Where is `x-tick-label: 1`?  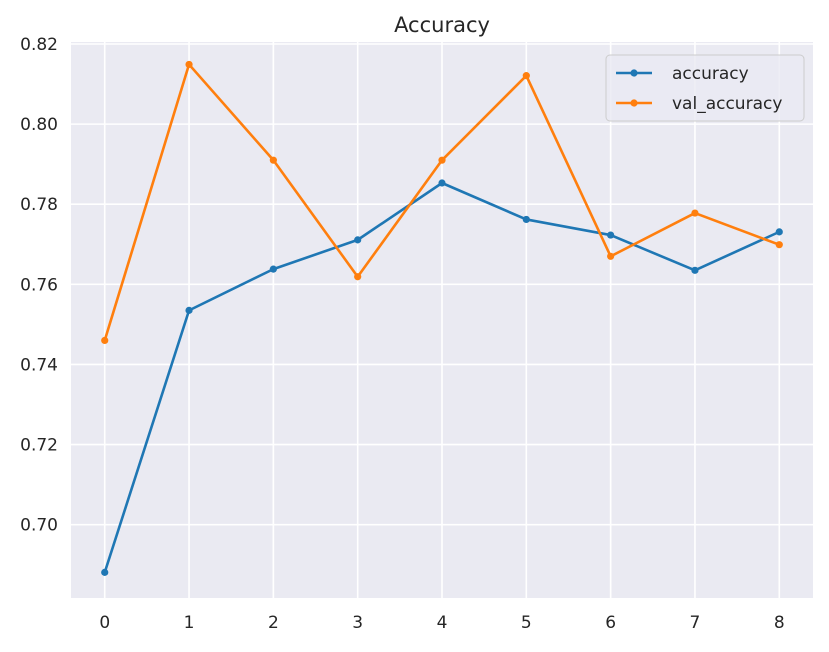
x-tick-label: 1 is located at coordinates (189, 623).